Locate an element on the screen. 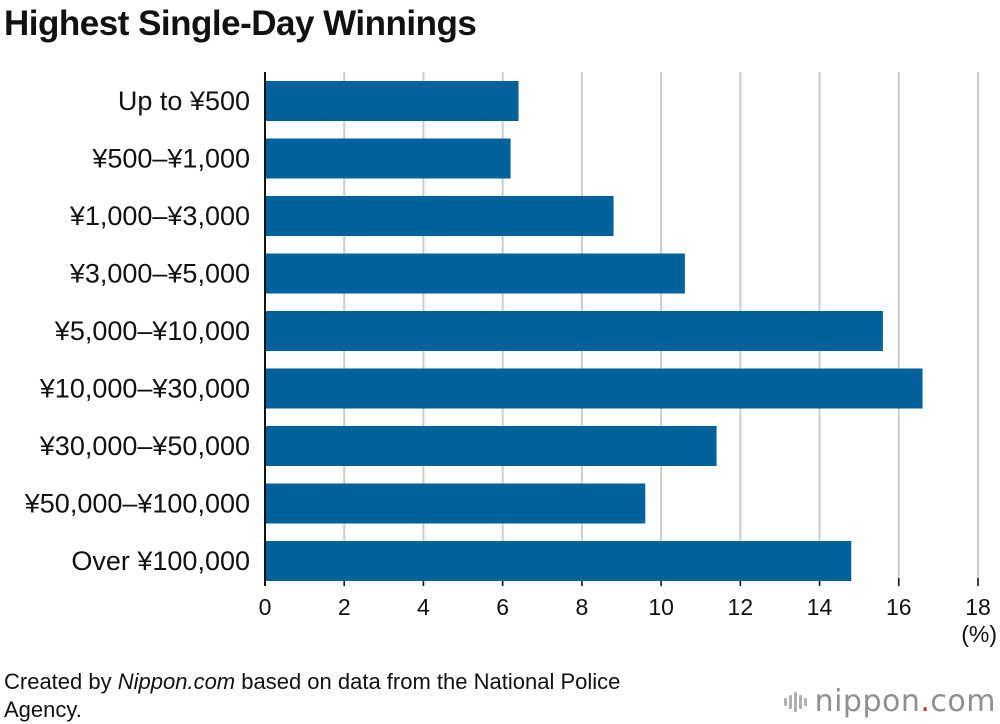 The image size is (1000, 724). x-tick-label: 18 is located at coordinates (978, 607).